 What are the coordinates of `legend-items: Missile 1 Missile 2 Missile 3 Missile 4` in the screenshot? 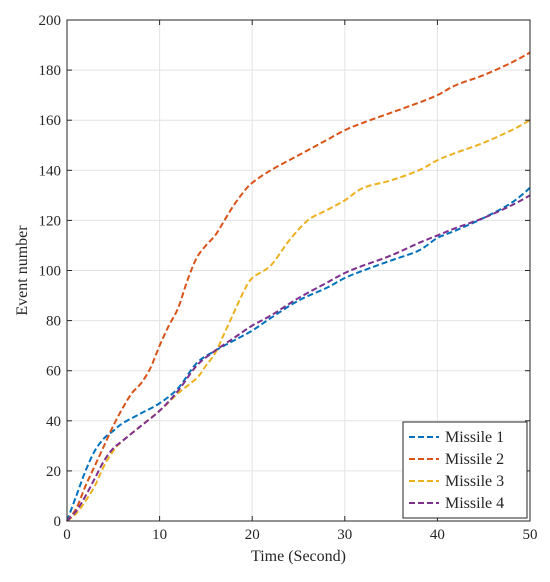 It's located at (456, 470).